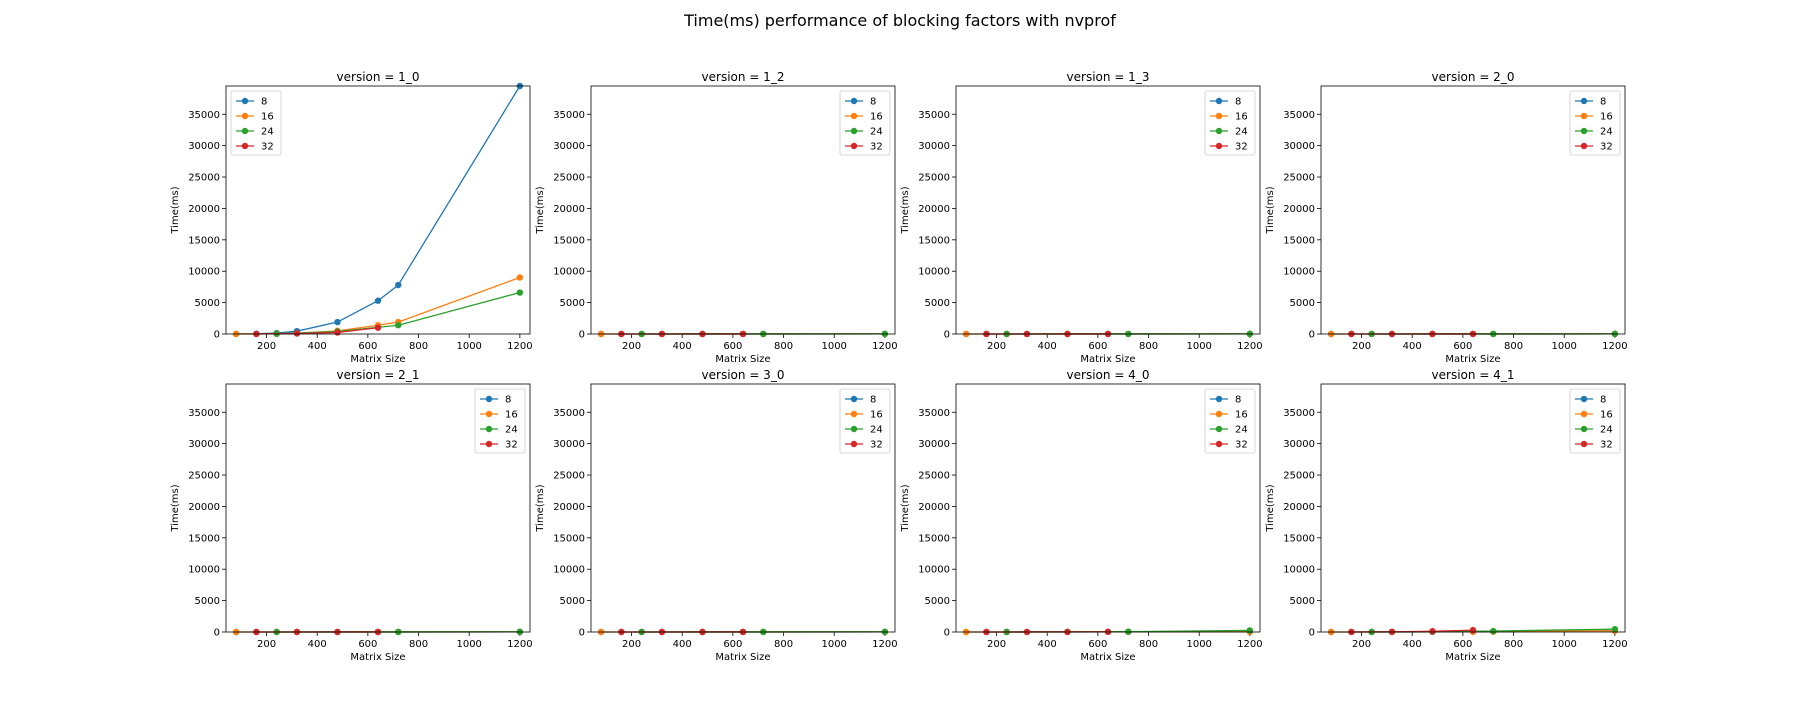 The width and height of the screenshot is (1800, 720). What do you see at coordinates (743, 77) in the screenshot?
I see `subplot-title: version = 1_2` at bounding box center [743, 77].